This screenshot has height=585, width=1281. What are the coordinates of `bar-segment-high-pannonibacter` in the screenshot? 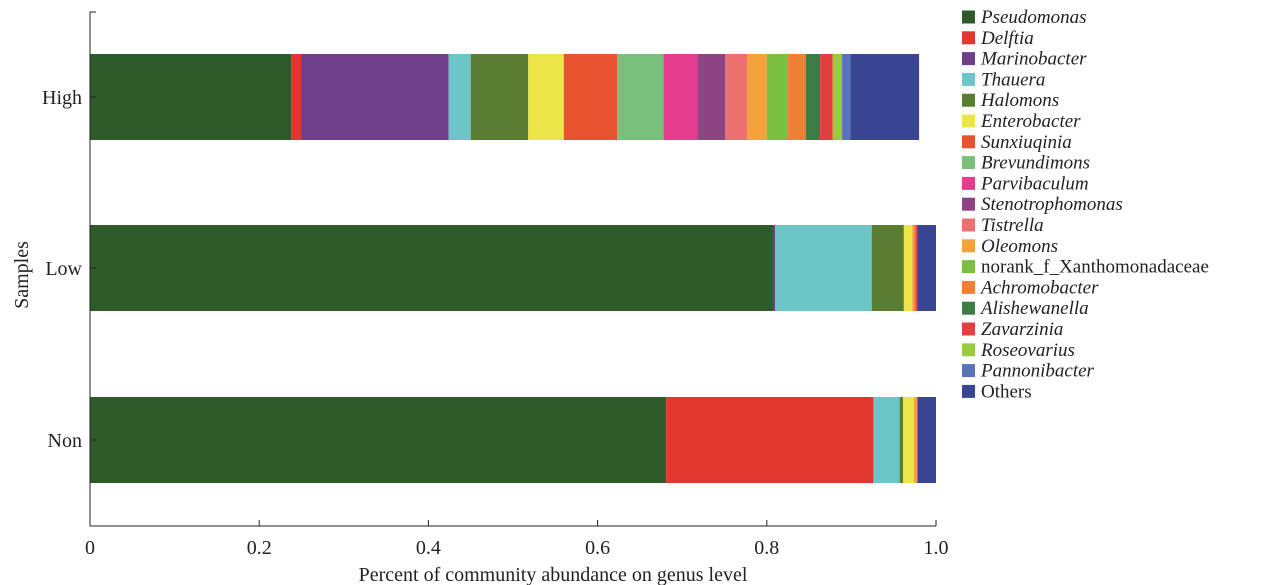 It's located at (846, 97).